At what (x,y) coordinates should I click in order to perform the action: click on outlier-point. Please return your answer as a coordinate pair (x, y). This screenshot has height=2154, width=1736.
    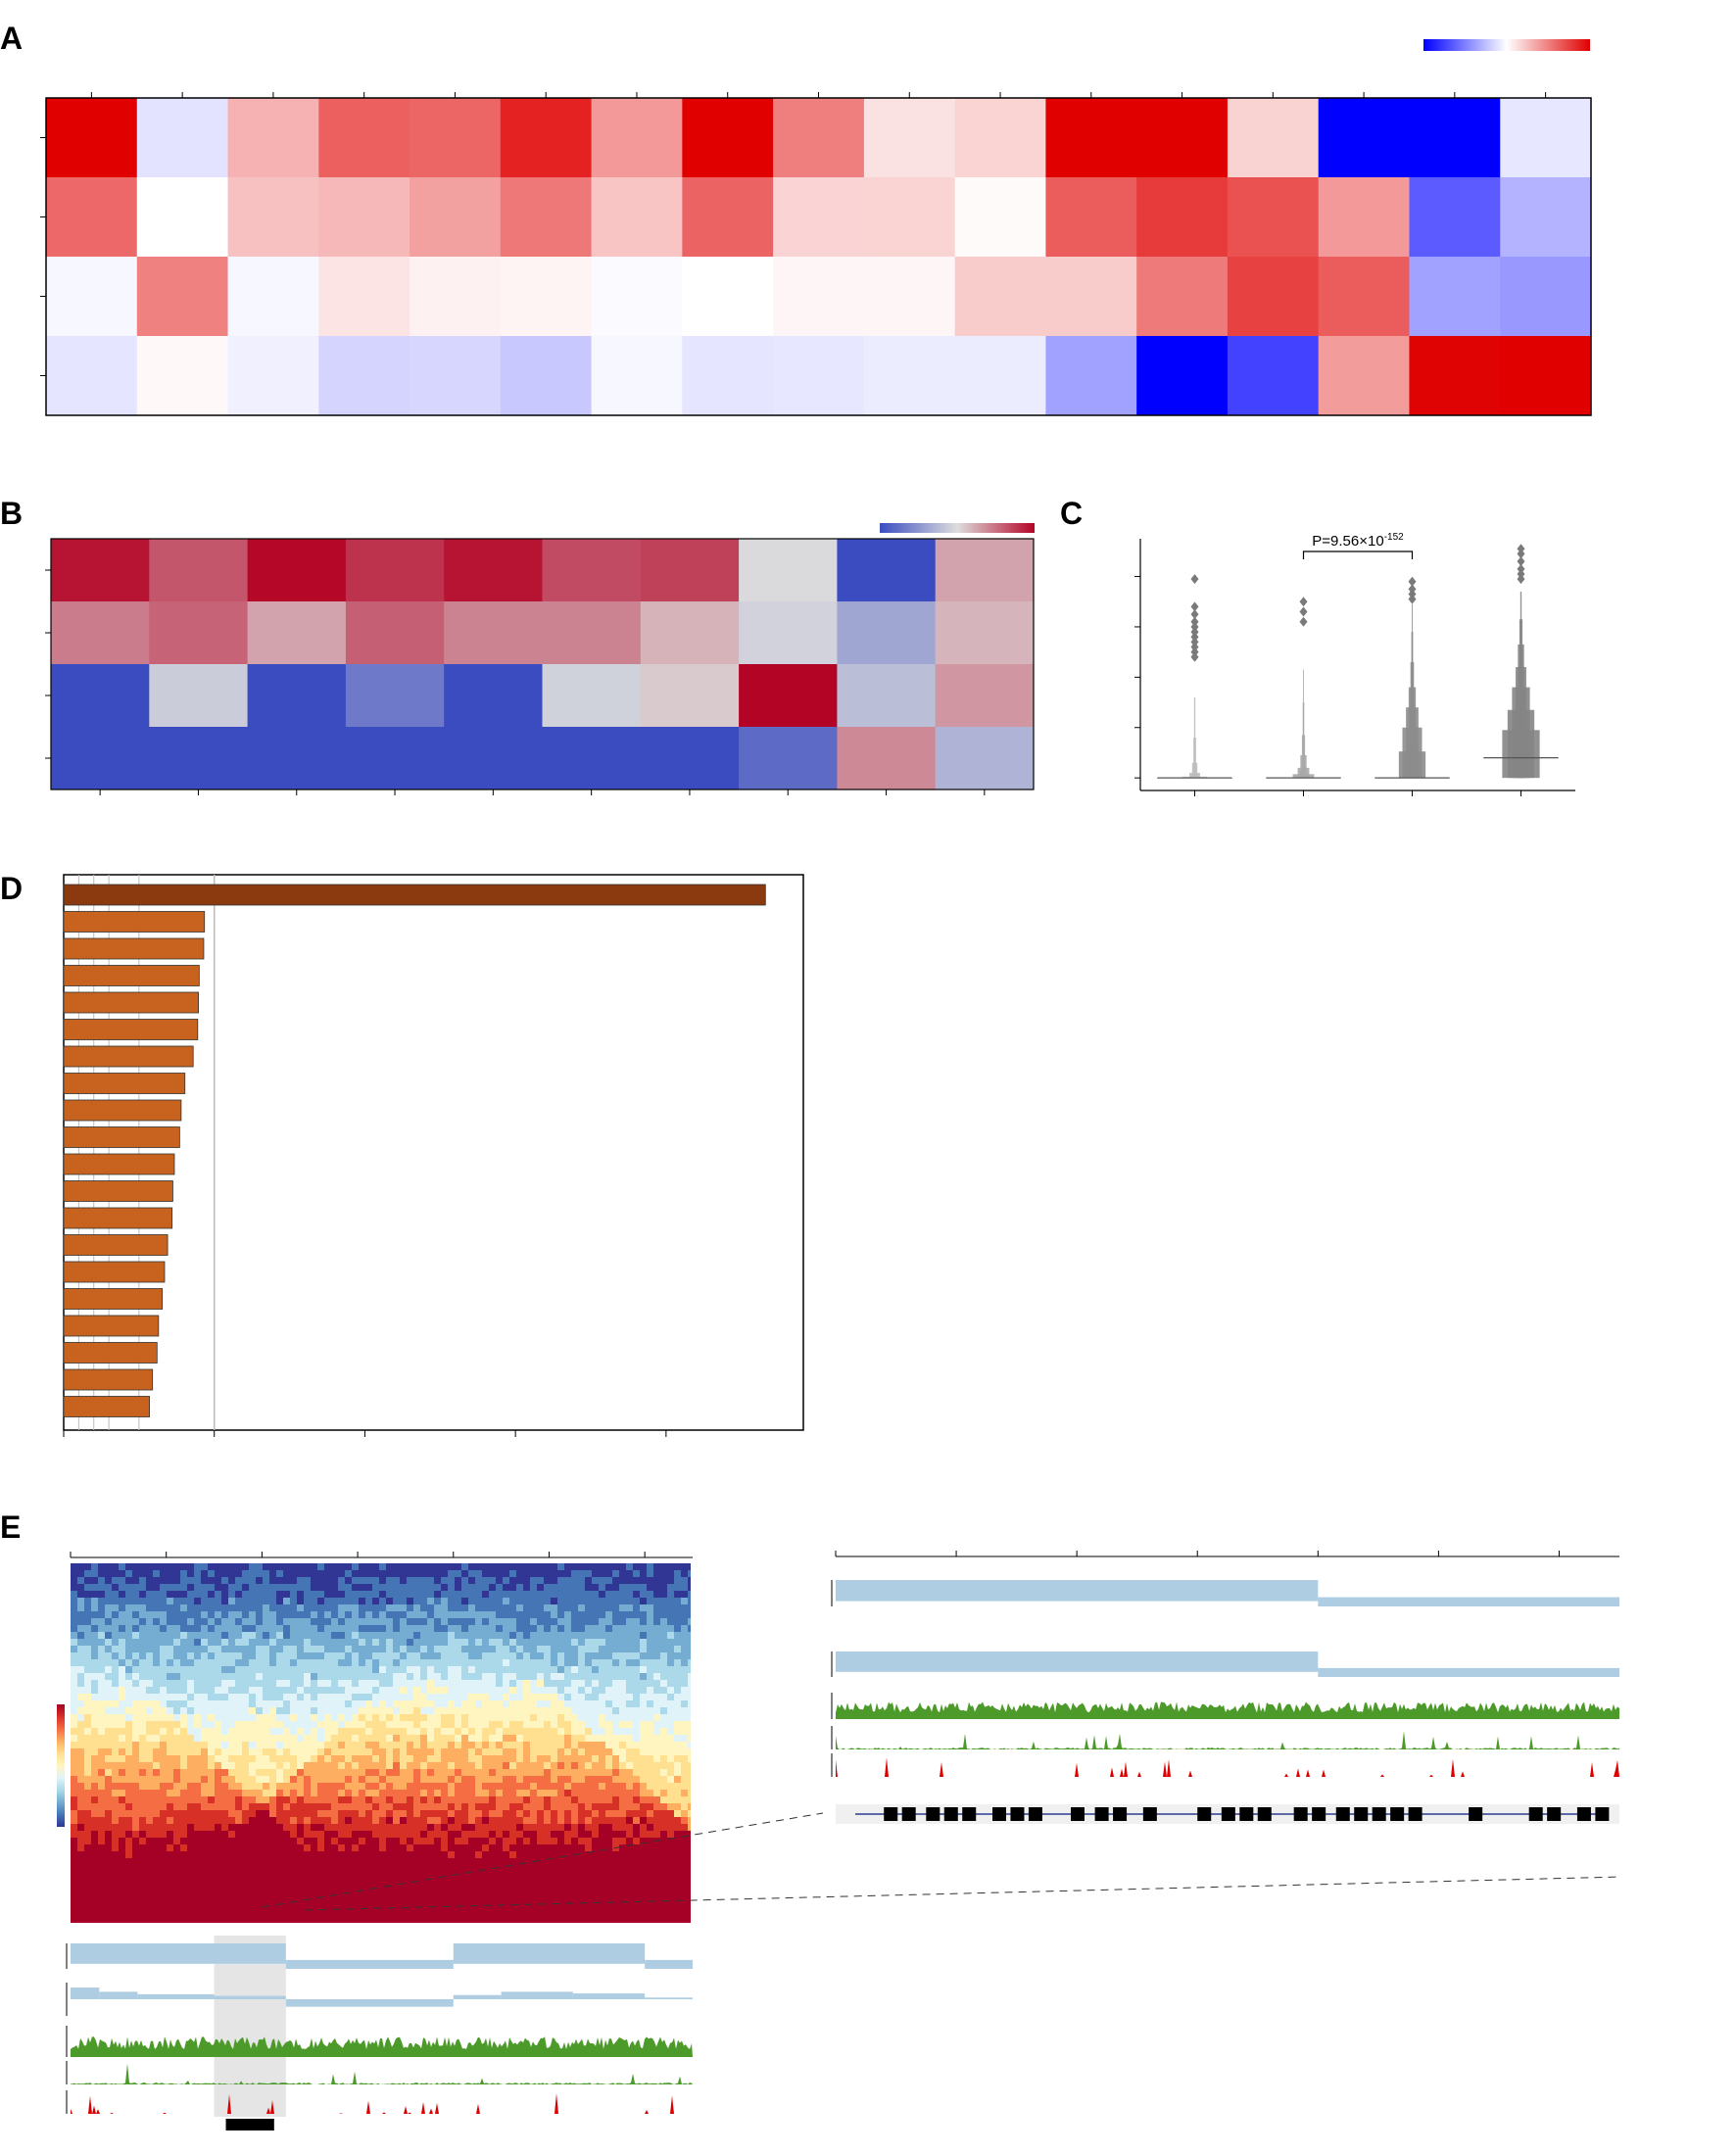
    Looking at the image, I should click on (1521, 554).